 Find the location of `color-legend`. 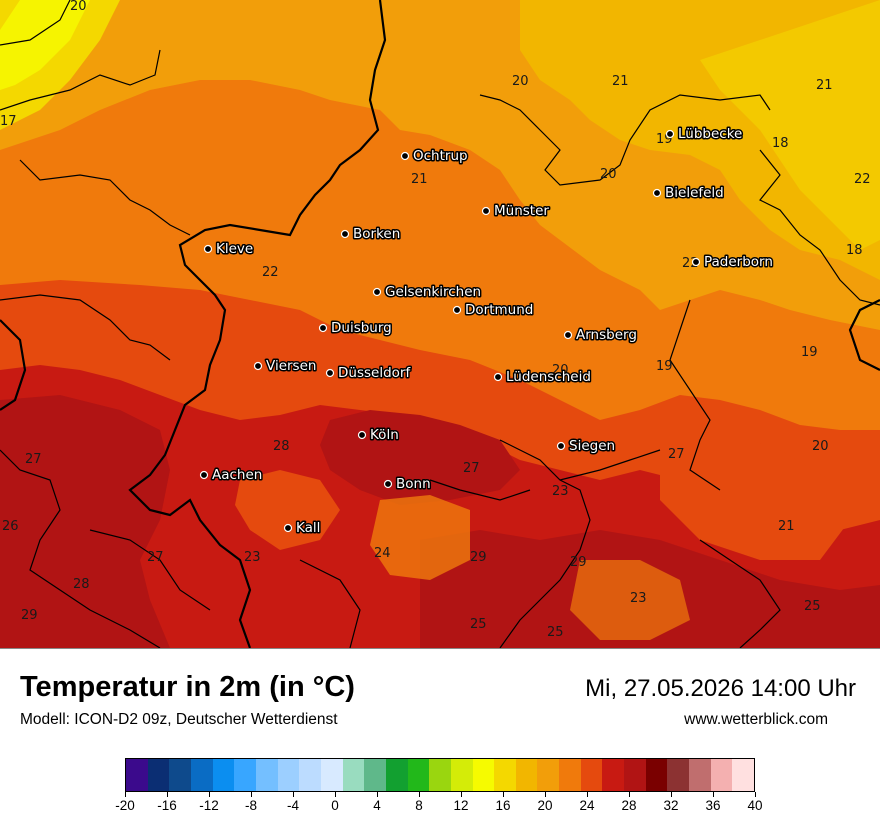

color-legend is located at coordinates (440, 775).